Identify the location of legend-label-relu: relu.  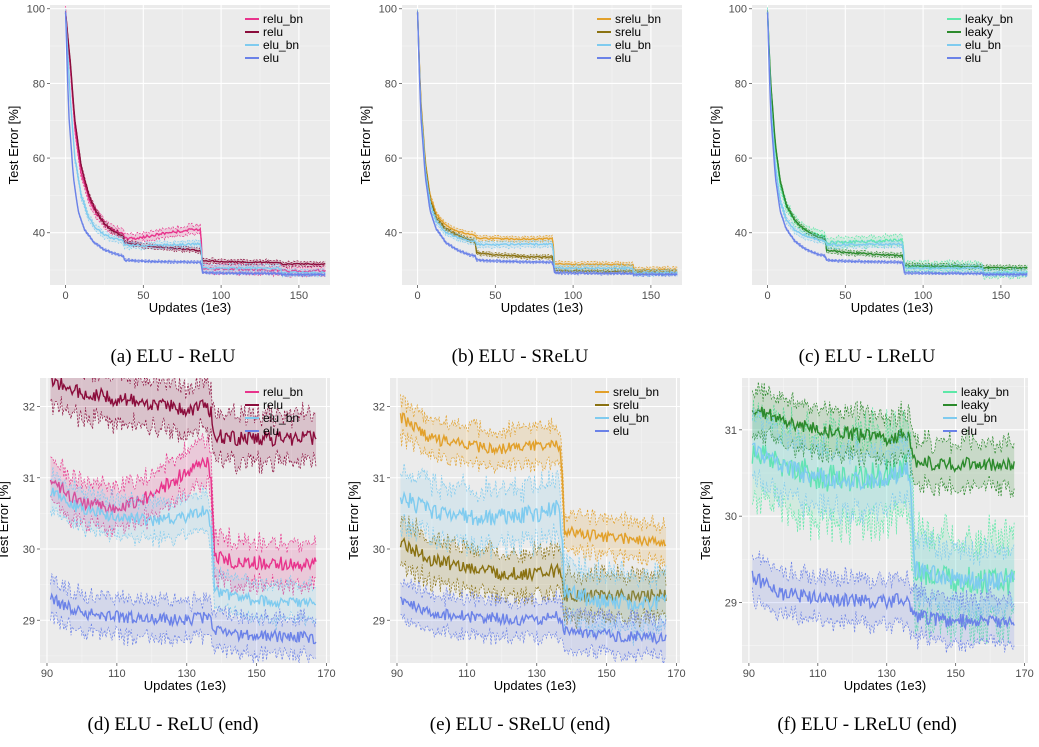
(273, 32).